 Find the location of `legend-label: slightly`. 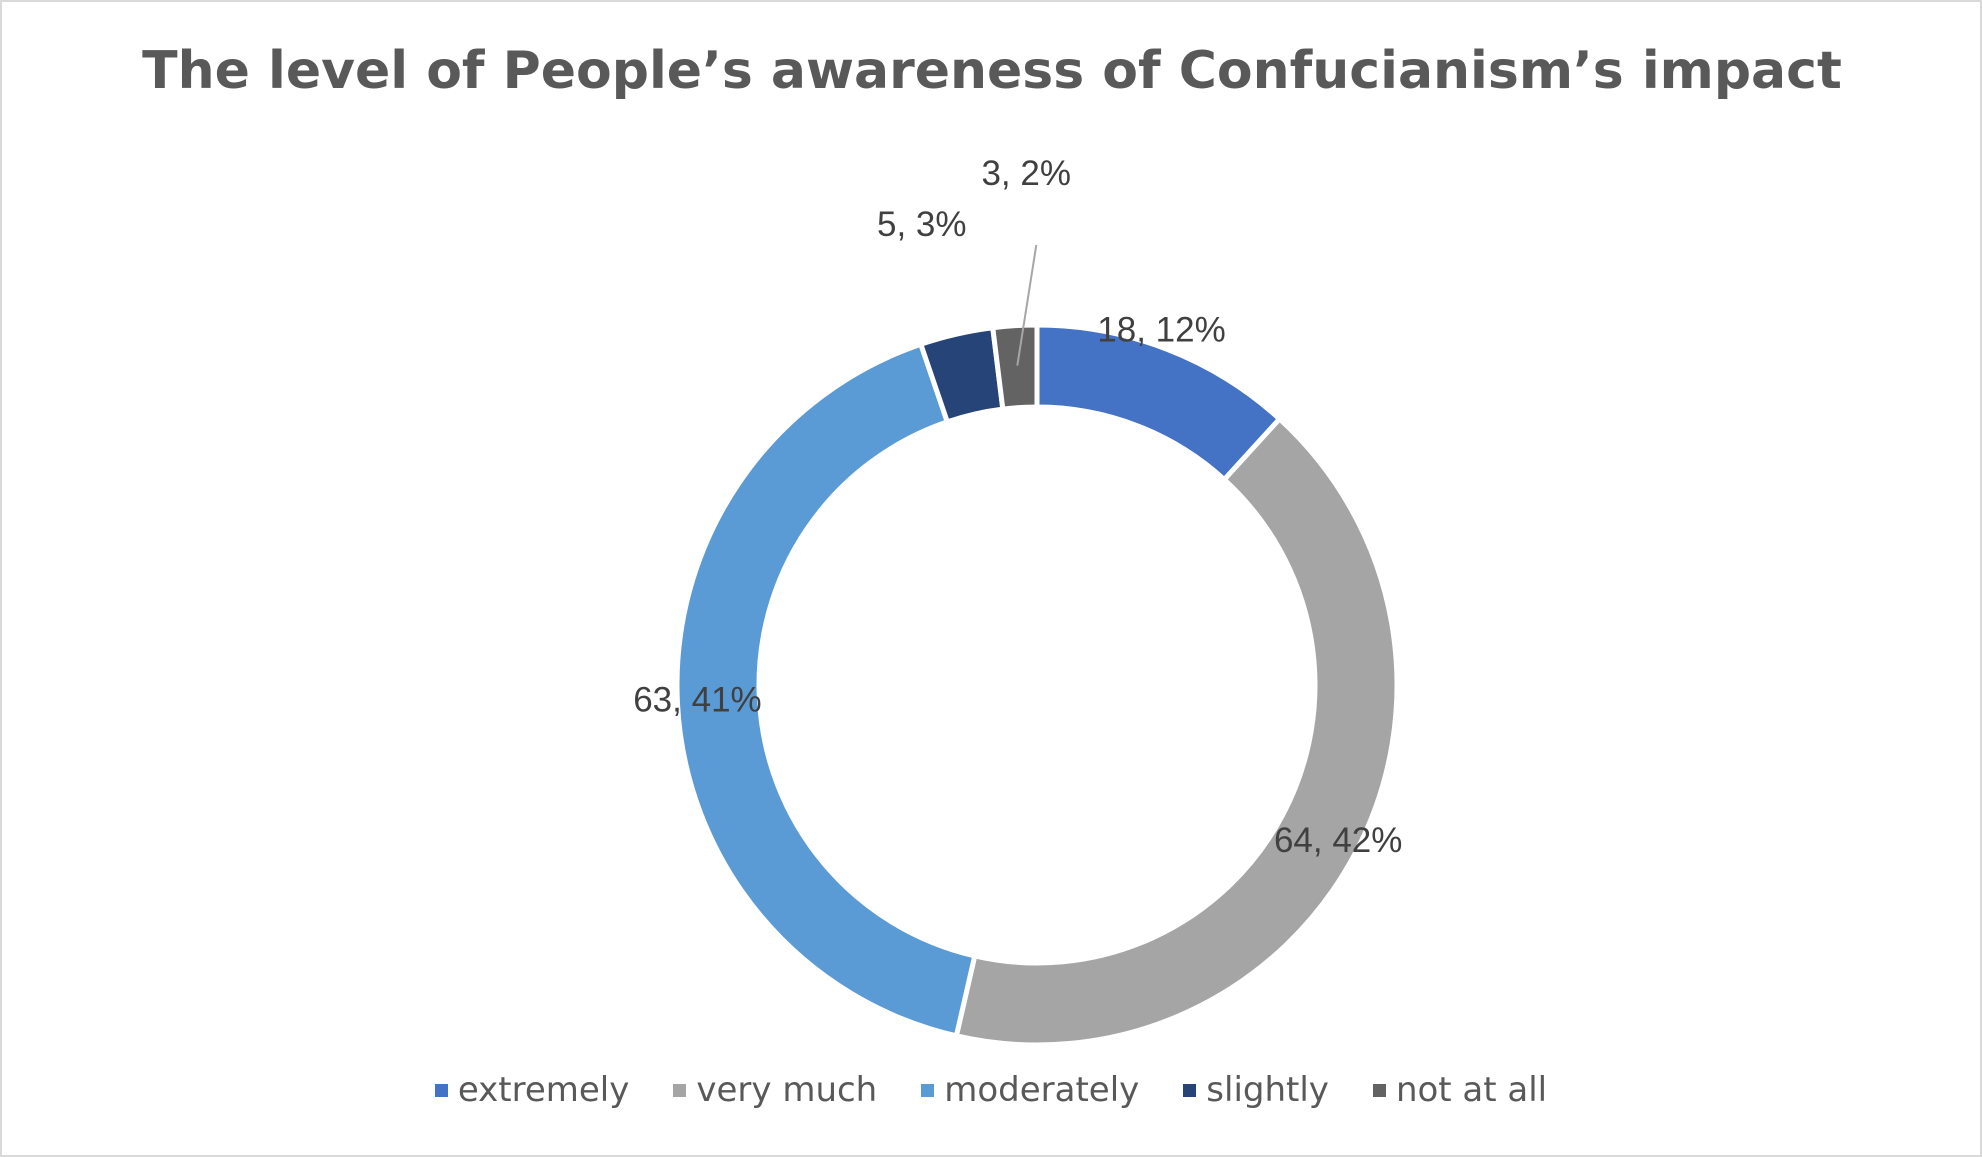

legend-label: slightly is located at coordinates (1267, 1090).